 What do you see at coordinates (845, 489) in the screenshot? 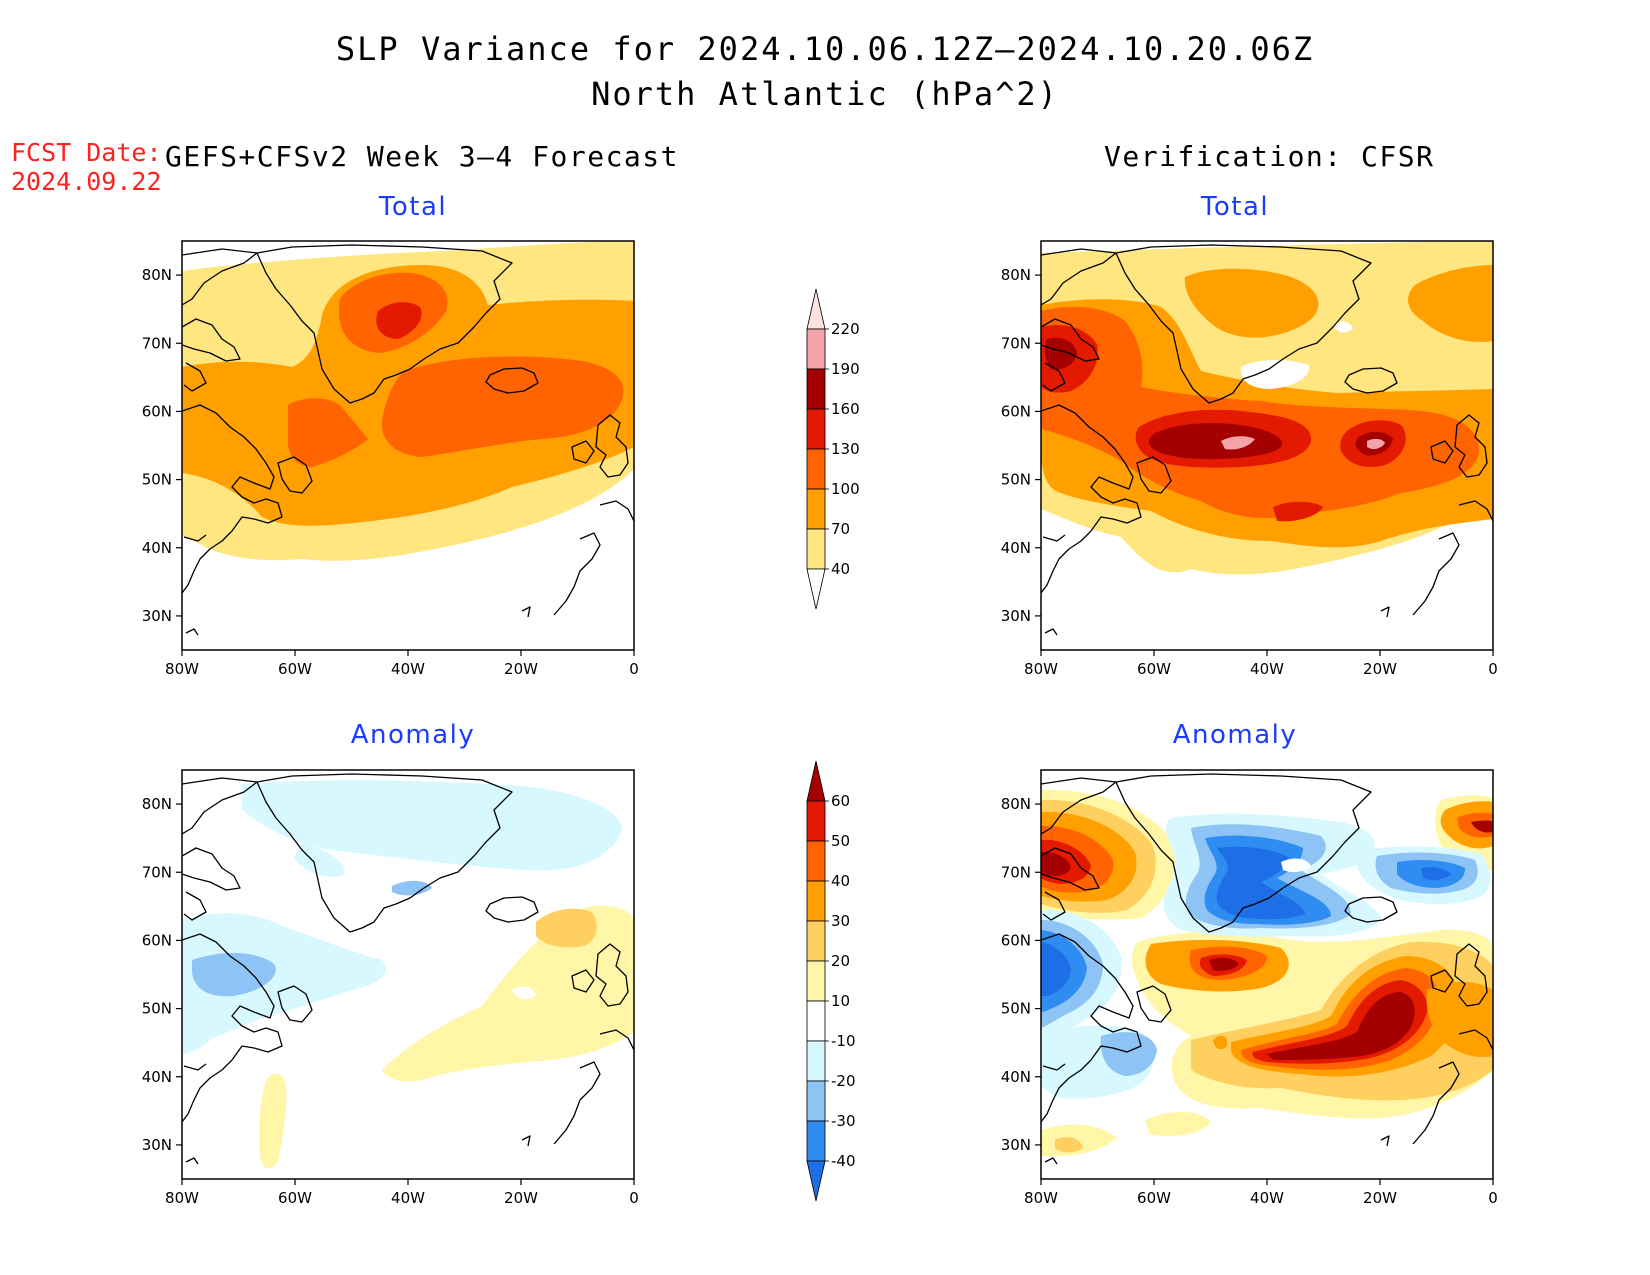
I see `colorbar-label: 100` at bounding box center [845, 489].